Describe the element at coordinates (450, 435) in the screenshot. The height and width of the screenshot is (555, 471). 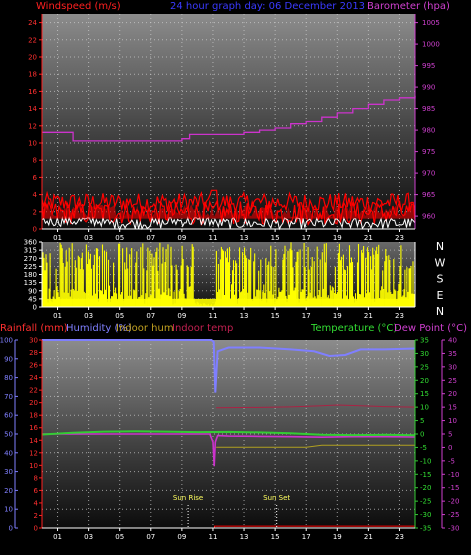
I see `dewpoint-tick-label: 5` at that location.